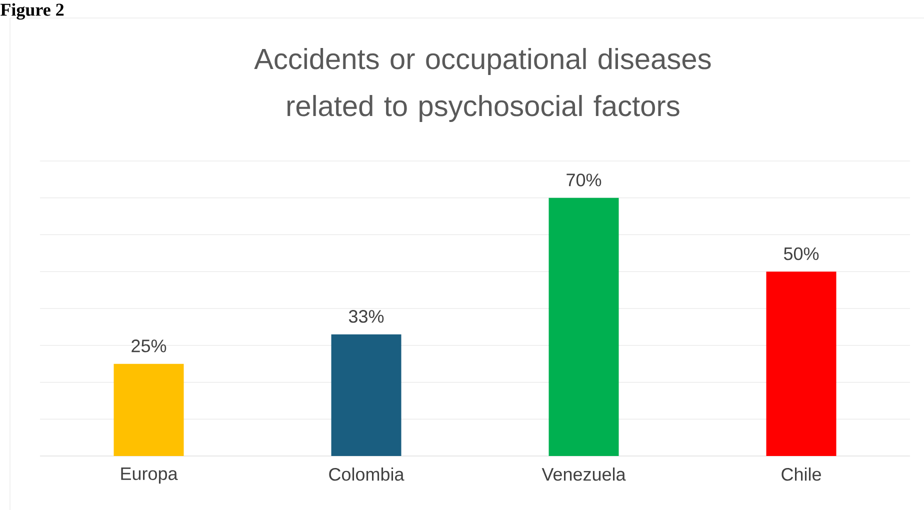 The image size is (924, 510). What do you see at coordinates (366, 316) in the screenshot?
I see `data-label: 33%` at bounding box center [366, 316].